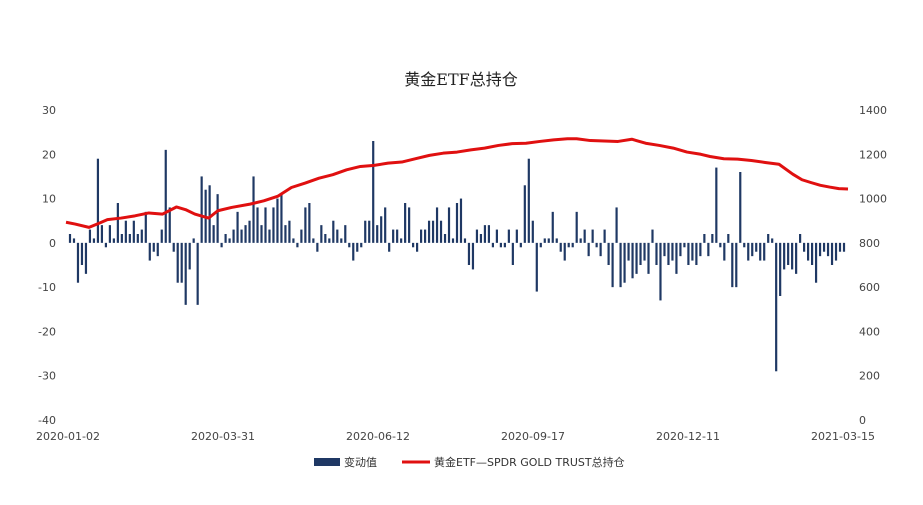  I want to click on legend: 变动值 黄金ETF—SPDR GOLD TRUST总持仓, so click(469, 462).